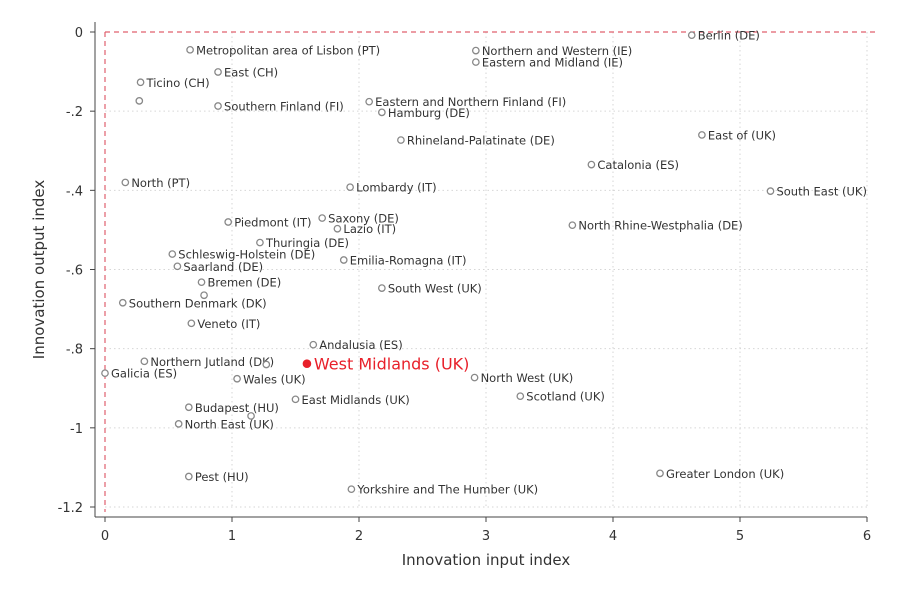 Image resolution: width=900 pixels, height=600 pixels. What do you see at coordinates (274, 379) in the screenshot?
I see `data-point-label: Wales (UK)` at bounding box center [274, 379].